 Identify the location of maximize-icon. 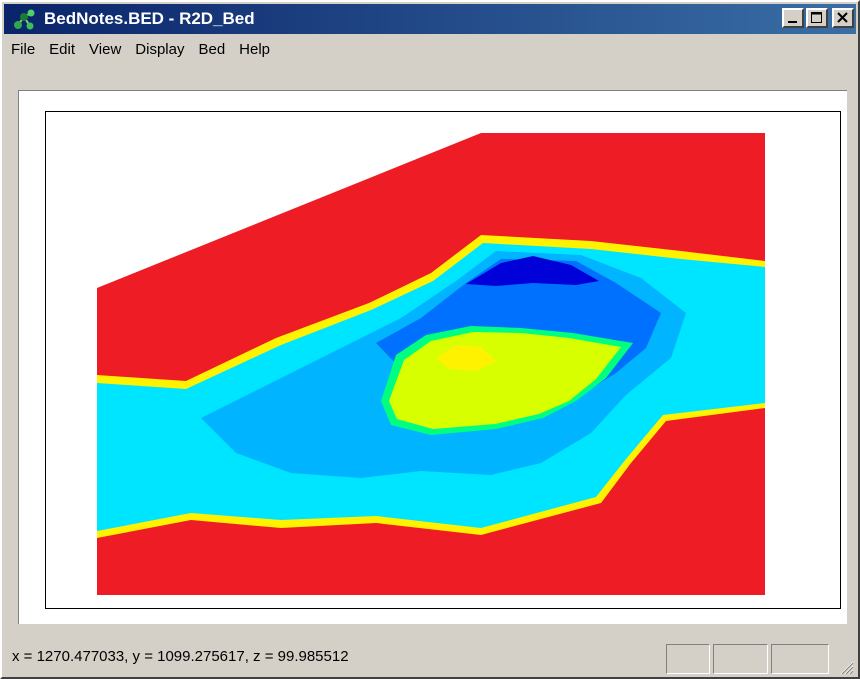
(816, 17).